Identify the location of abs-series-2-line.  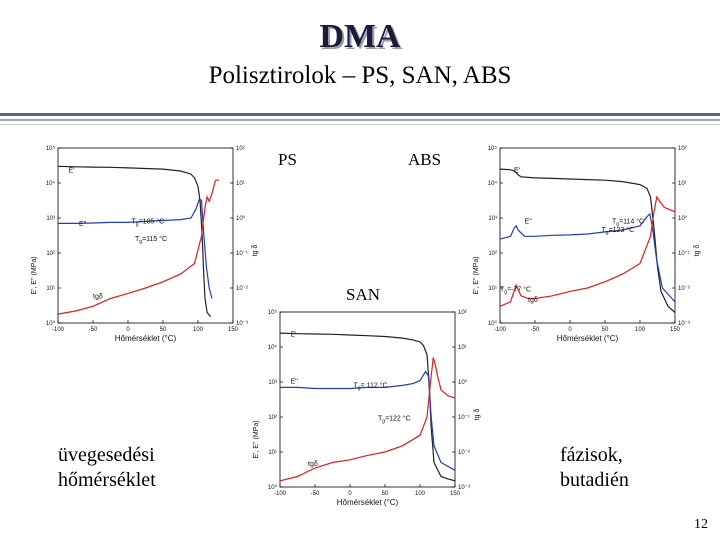
(587, 251).